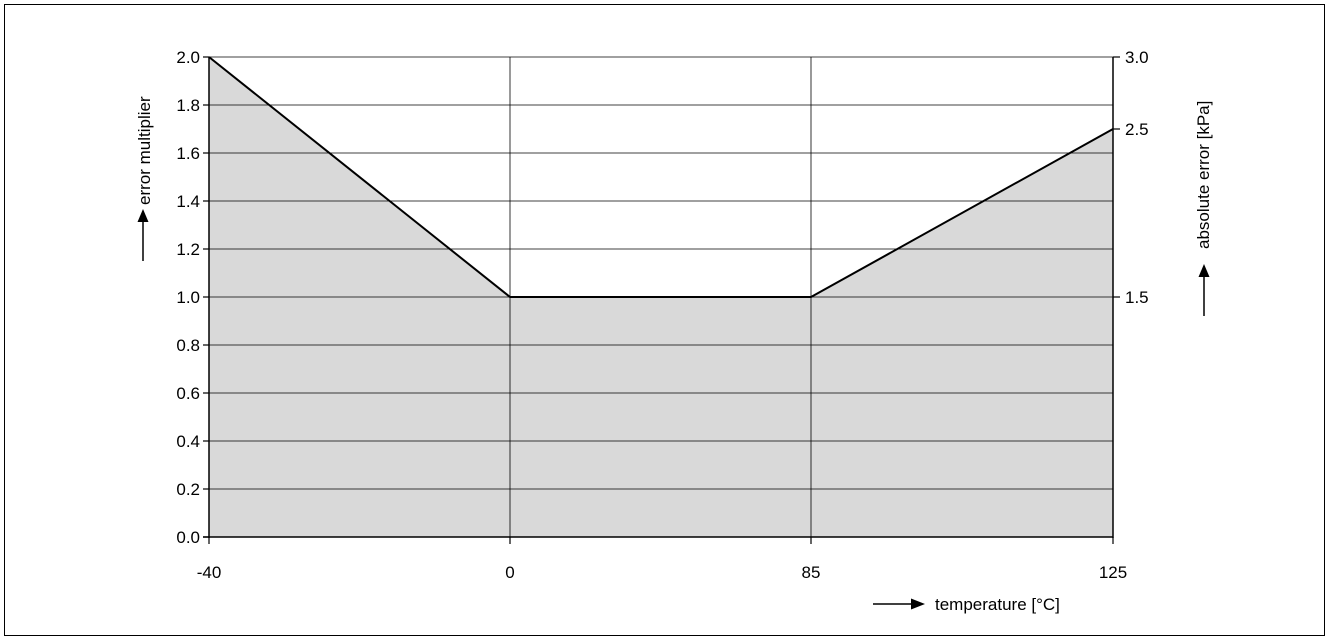 The image size is (1329, 640). I want to click on y-tick-label: 0.8, so click(188, 345).